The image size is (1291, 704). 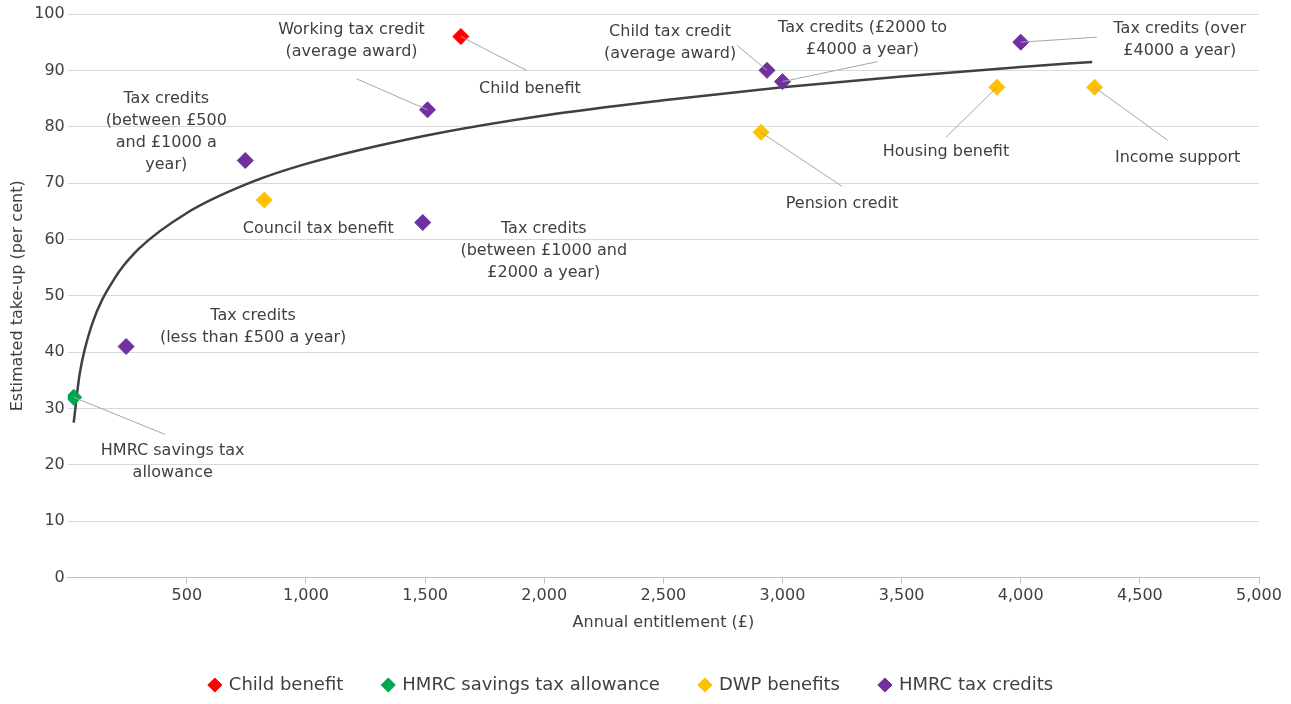 I want to click on x-tick-label: 3,500, so click(x=901, y=595).